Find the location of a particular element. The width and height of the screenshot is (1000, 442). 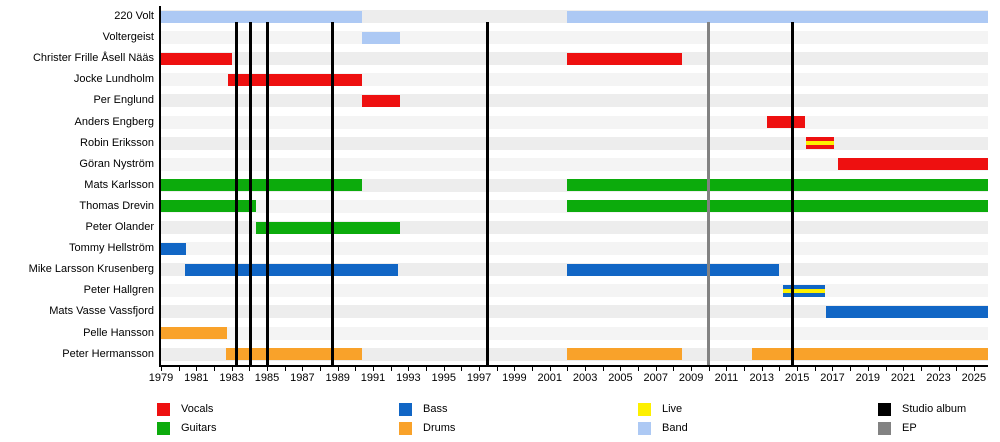

axis-tick-label: 1997 is located at coordinates (479, 377).